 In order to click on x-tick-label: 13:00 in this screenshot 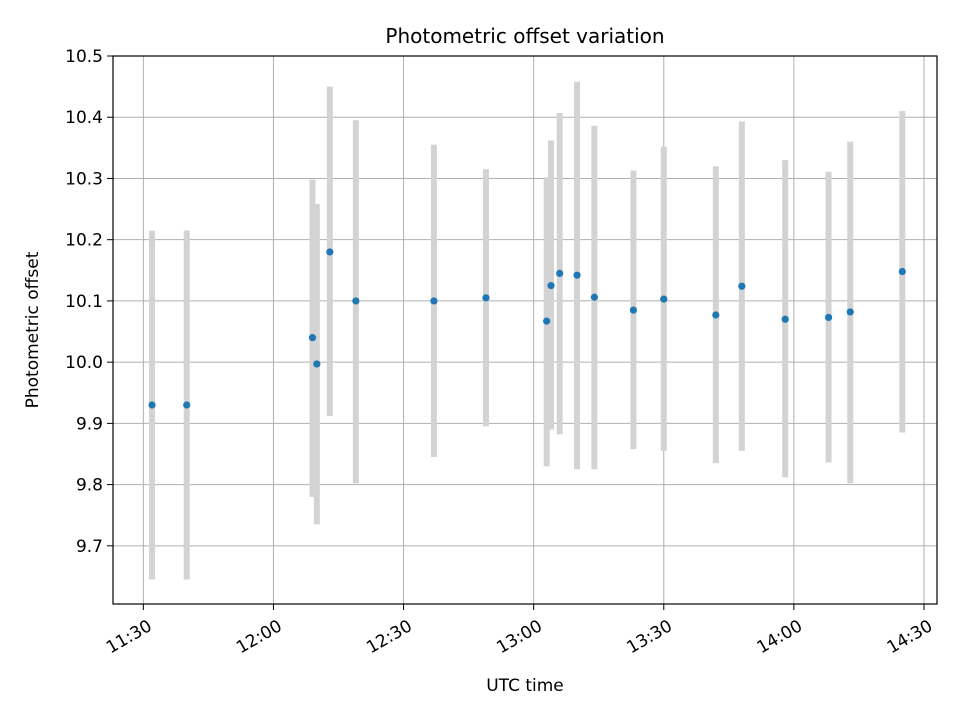, I will do `click(519, 637)`.